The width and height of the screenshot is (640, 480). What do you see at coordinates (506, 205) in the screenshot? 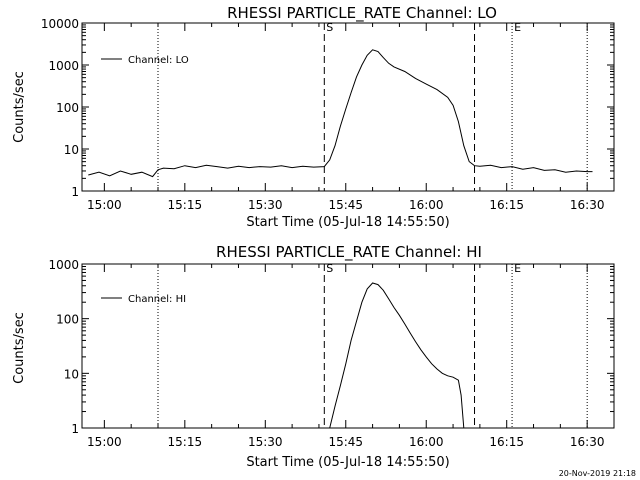
I see `panel-lo-x-tick-label: 16:15` at bounding box center [506, 205].